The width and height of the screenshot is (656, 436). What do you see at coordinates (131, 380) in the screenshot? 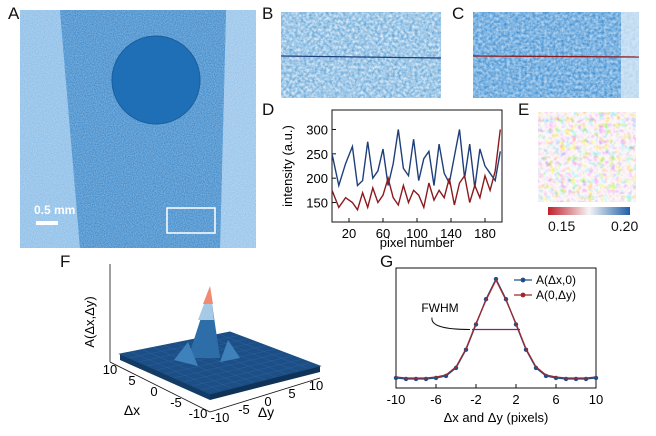
I see `x-tick-label-f: 5` at bounding box center [131, 380].